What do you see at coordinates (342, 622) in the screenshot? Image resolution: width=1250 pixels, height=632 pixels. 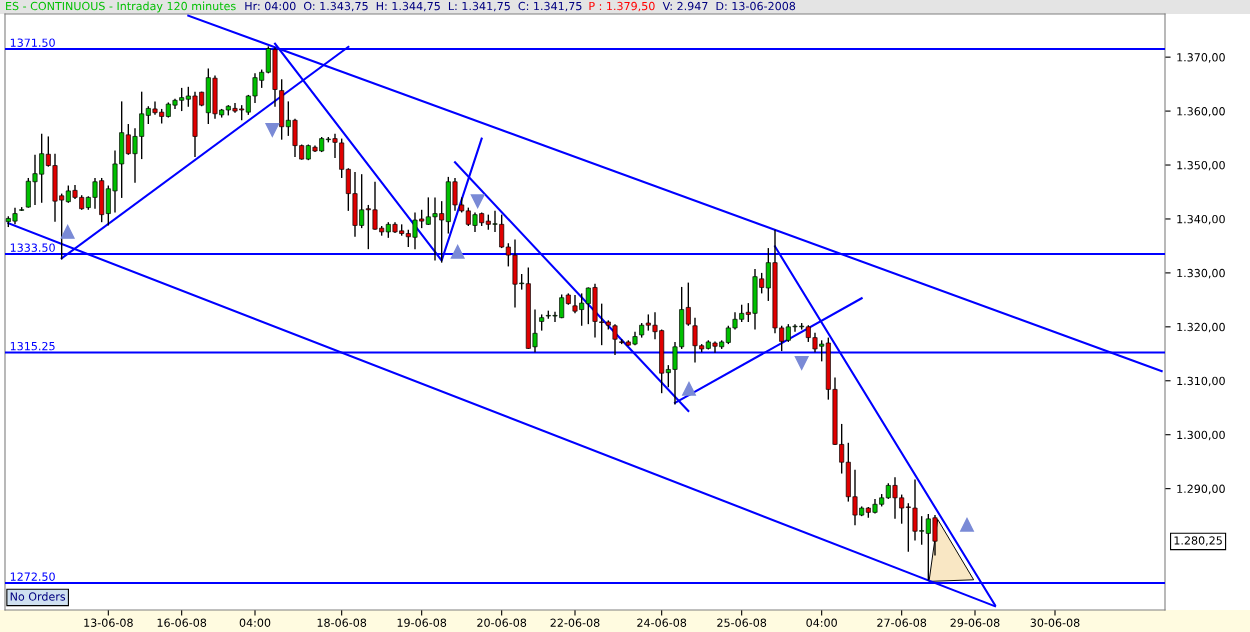 I see `x-tick-label: 18-06-08` at bounding box center [342, 622].